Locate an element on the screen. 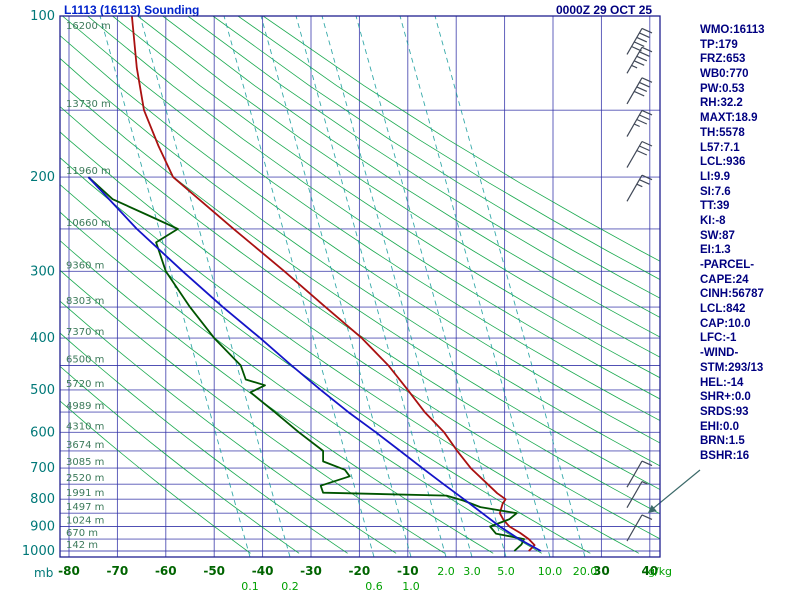 This screenshot has height=600, width=800. height-label: 11960 m is located at coordinates (88, 171).